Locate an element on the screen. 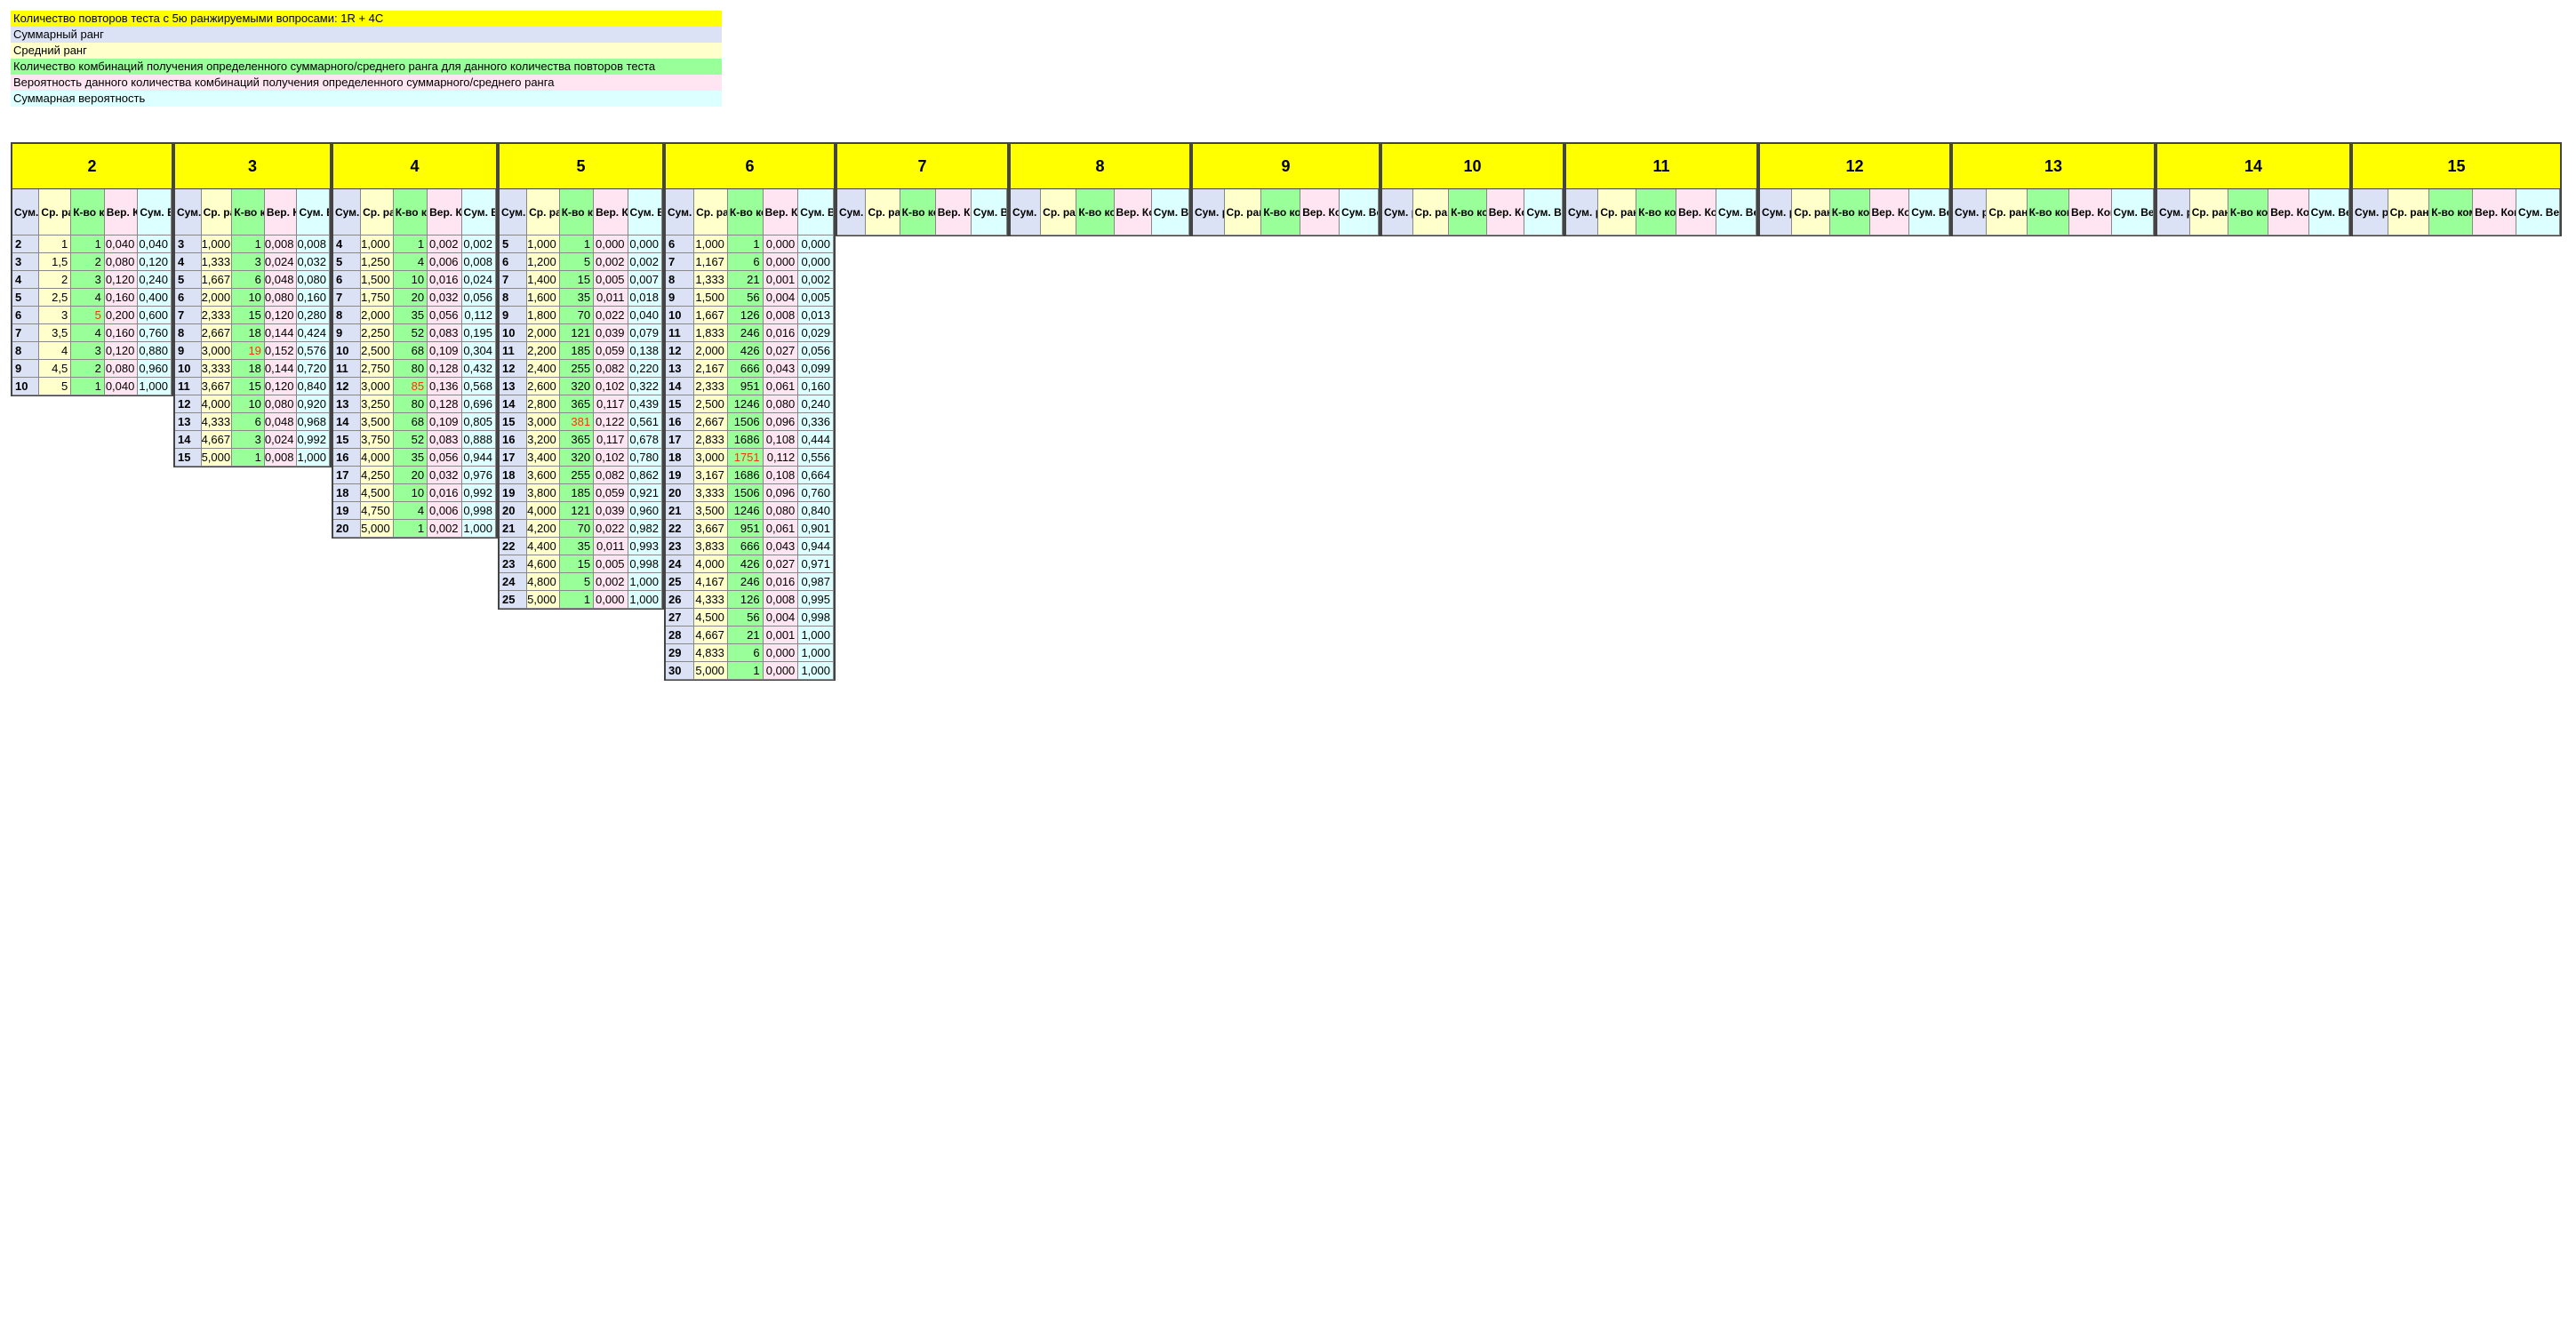 The width and height of the screenshot is (2576, 1333). cell: 0,880 is located at coordinates (155, 351).